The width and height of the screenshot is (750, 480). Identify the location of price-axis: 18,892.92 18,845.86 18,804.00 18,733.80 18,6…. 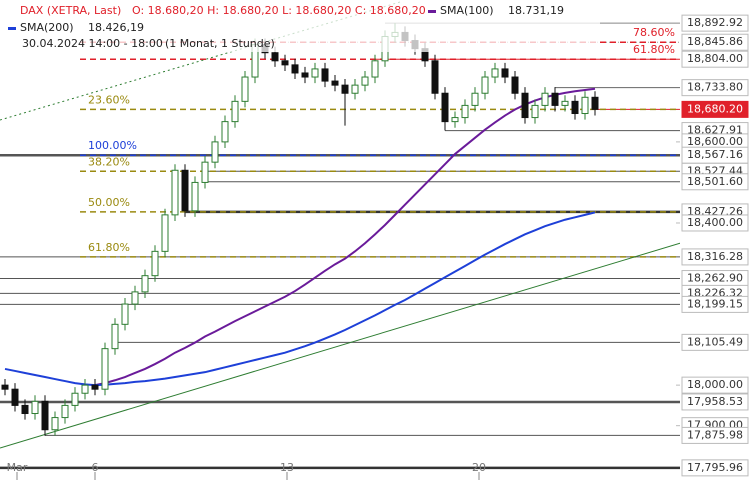
(715, 240).